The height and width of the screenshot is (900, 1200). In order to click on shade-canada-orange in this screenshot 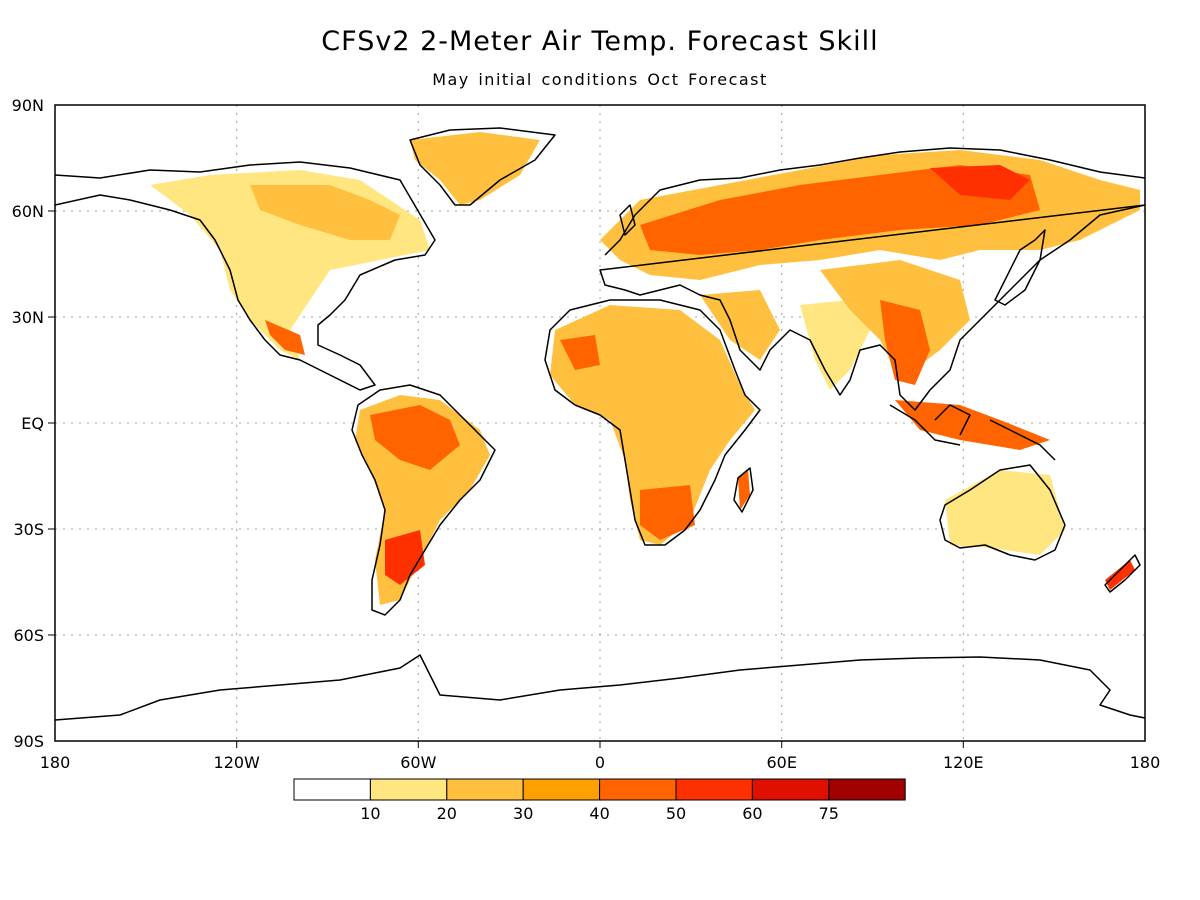, I will do `click(325, 212)`.